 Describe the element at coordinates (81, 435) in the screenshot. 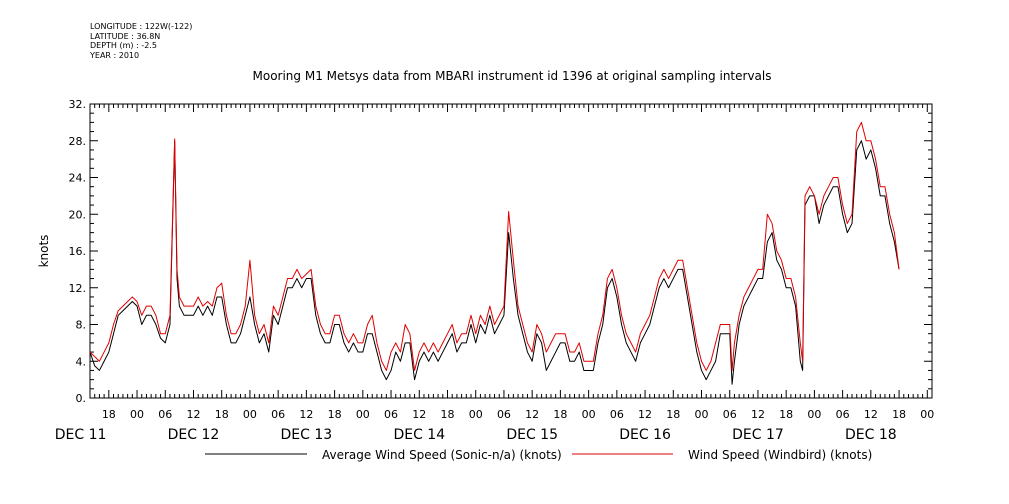

I see `x-day-label: DEC 11` at that location.